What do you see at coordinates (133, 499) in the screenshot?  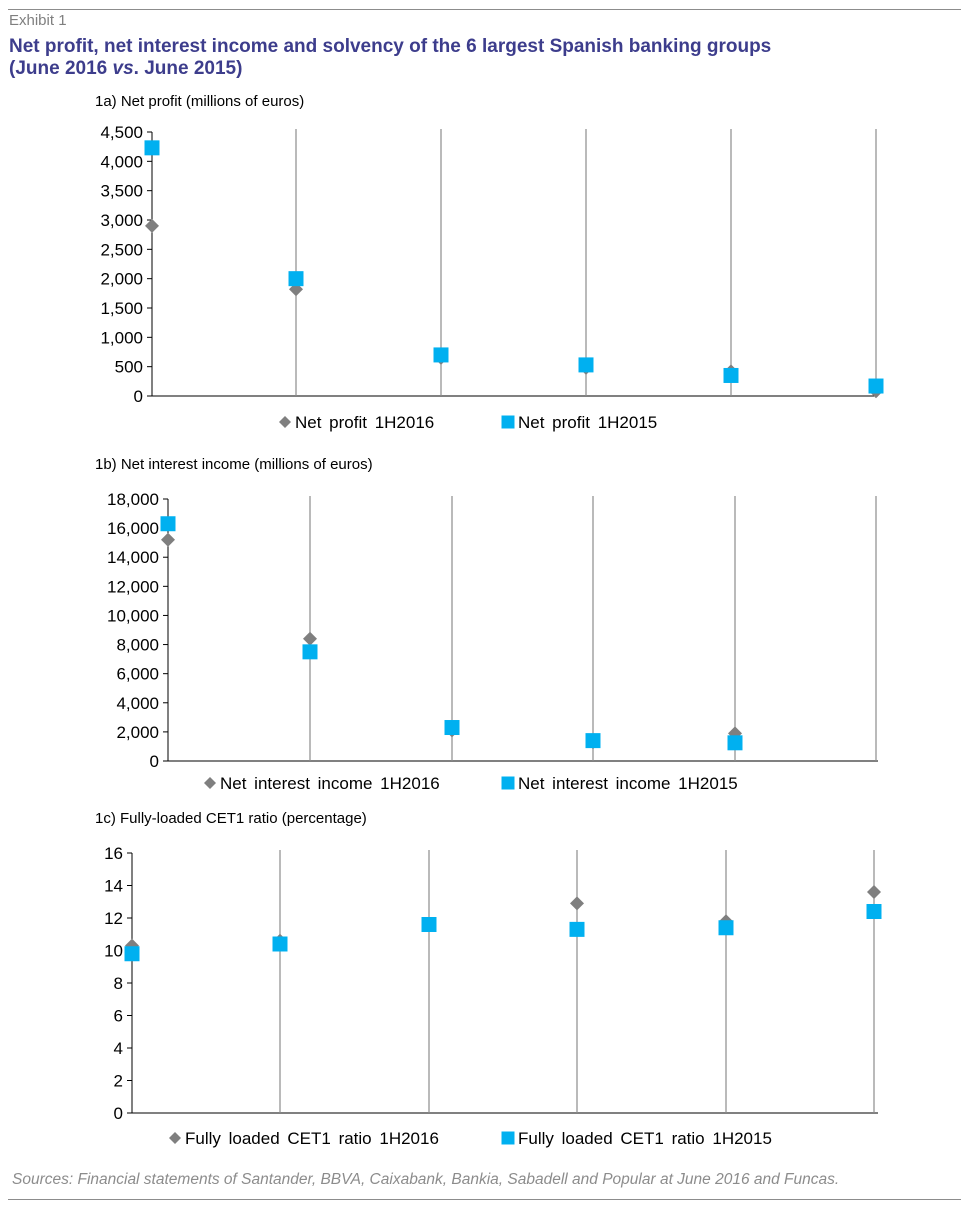 I see `y-tick-label: 18,000` at bounding box center [133, 499].